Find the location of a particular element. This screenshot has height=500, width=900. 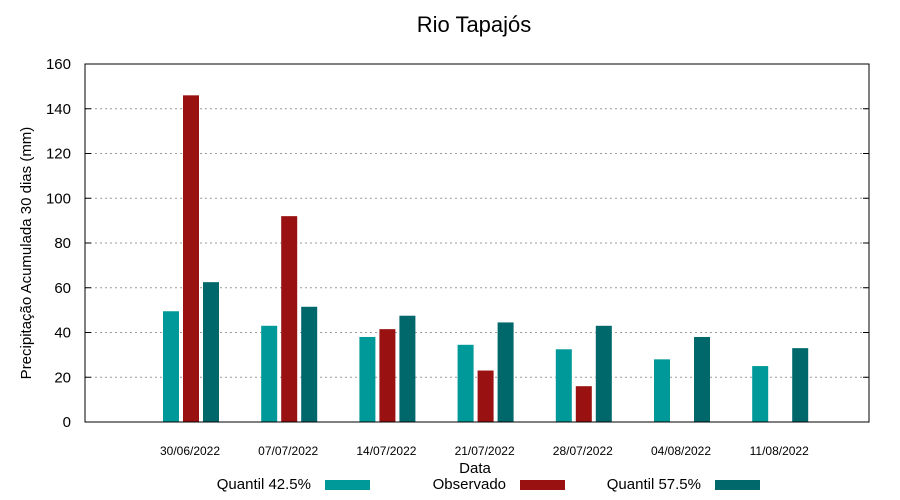

y-tick-label: 40 is located at coordinates (62, 333).